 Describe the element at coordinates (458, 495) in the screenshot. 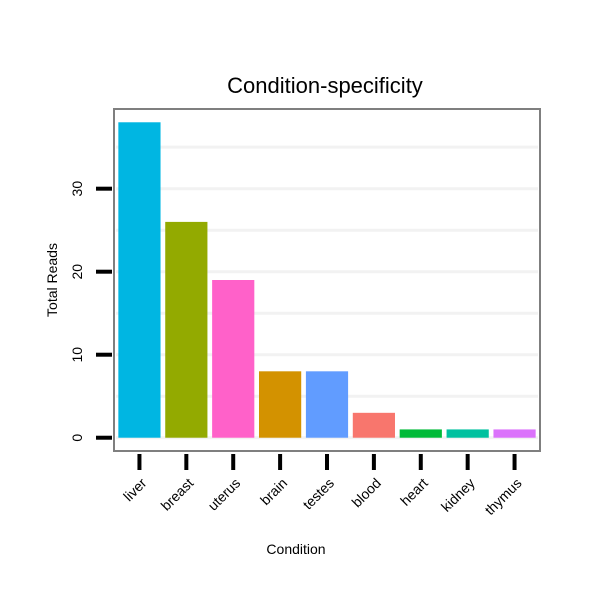

I see `x-tick-label-kidney: kidney` at that location.